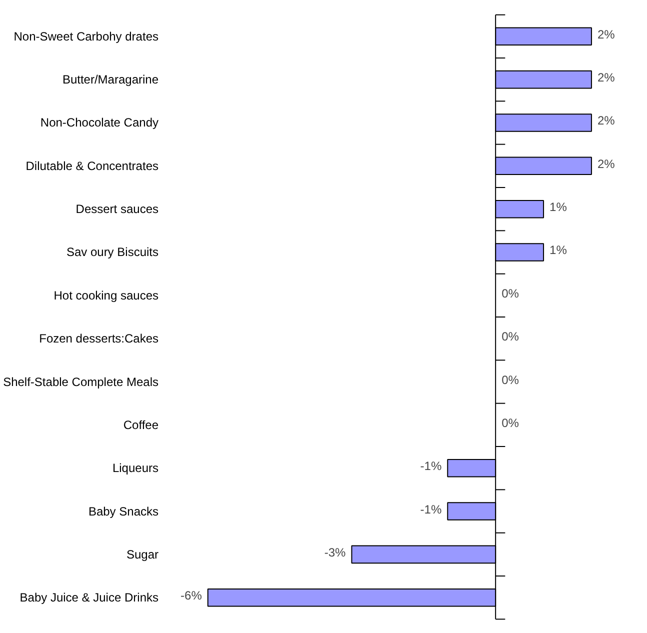  I want to click on y-tick-label: Liqueurs, so click(135, 468).